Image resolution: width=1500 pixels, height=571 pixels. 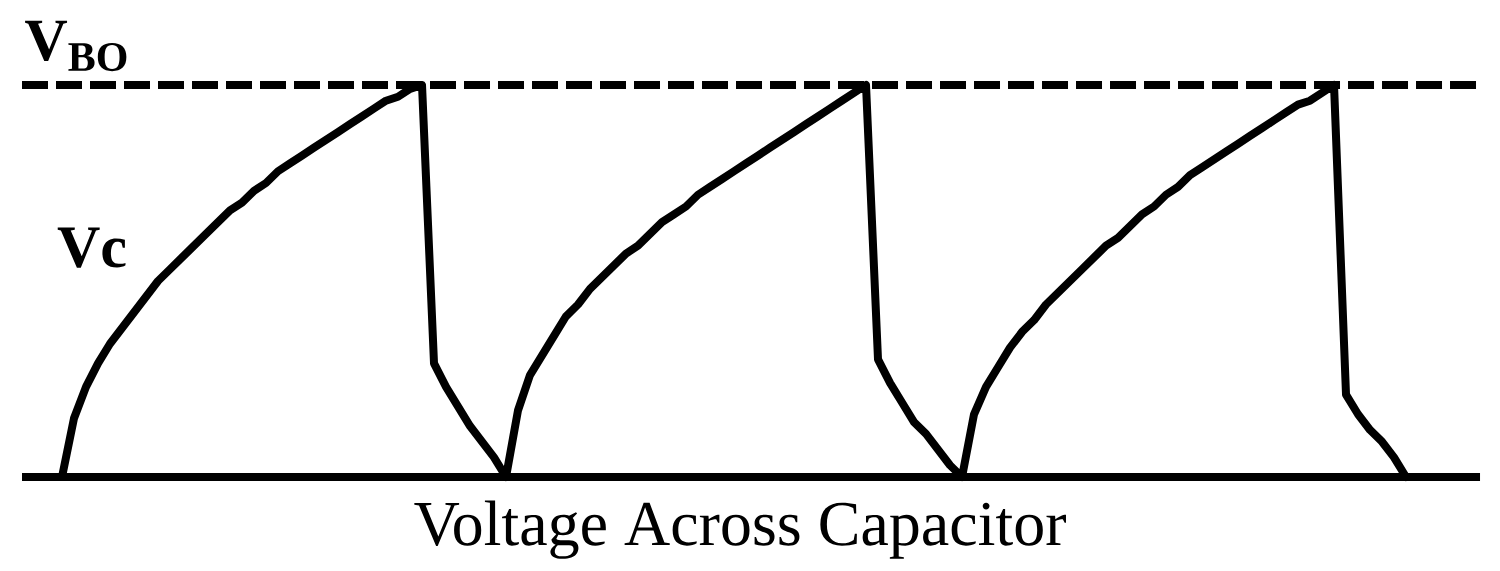 What do you see at coordinates (91, 247) in the screenshot?
I see `series-label: Vc` at bounding box center [91, 247].